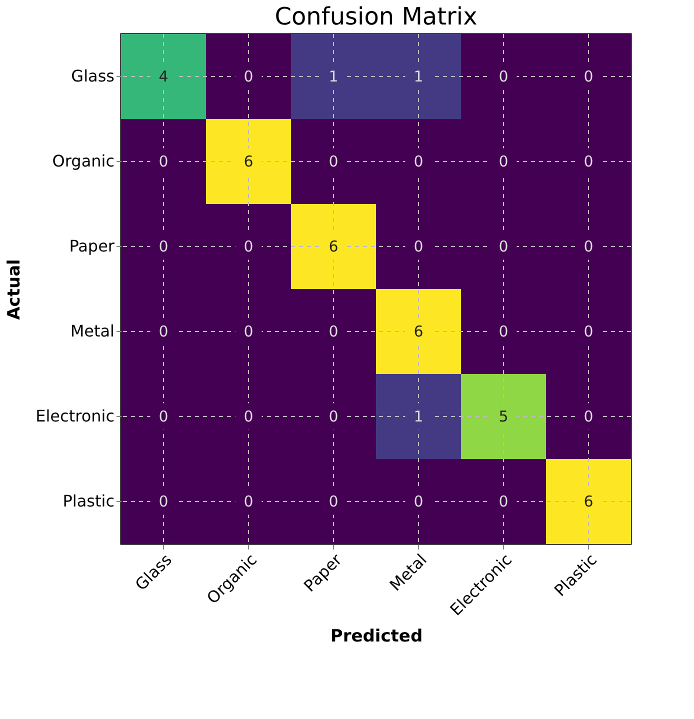 The image size is (694, 719). What do you see at coordinates (503, 417) in the screenshot?
I see `data-label: 5` at bounding box center [503, 417].